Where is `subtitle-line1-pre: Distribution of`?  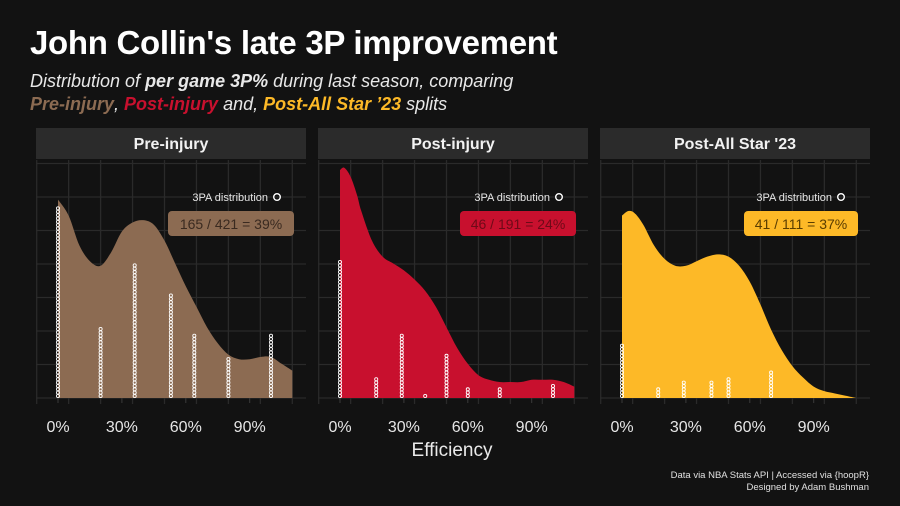
subtitle-line1-pre: Distribution of is located at coordinates (88, 81).